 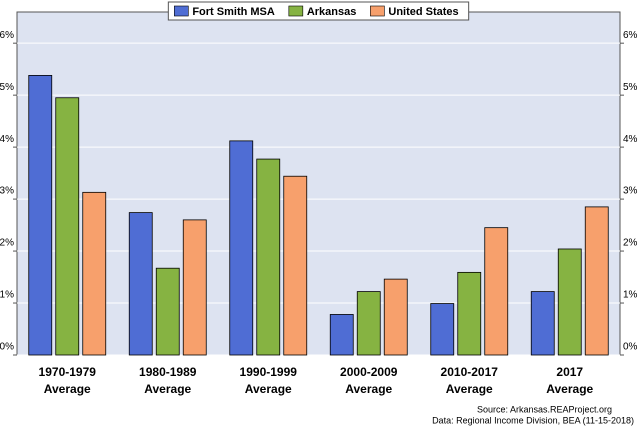 I want to click on x-tick-label: 1980-1989, so click(x=168, y=372).